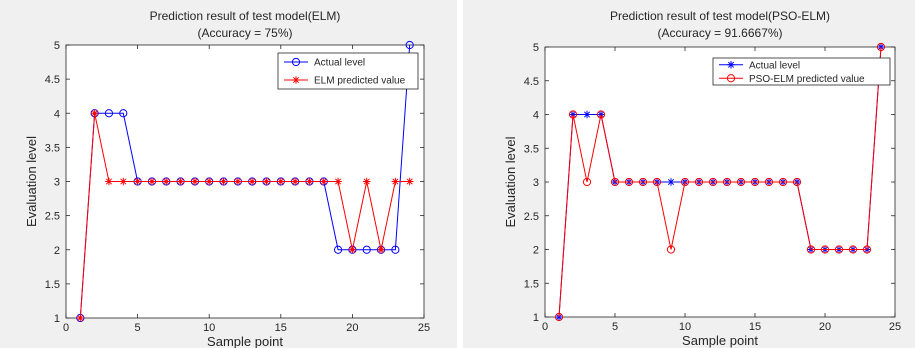  Describe the element at coordinates (720, 16) in the screenshot. I see `chart-title: Prediction result of test model(PSO-ELM)` at that location.